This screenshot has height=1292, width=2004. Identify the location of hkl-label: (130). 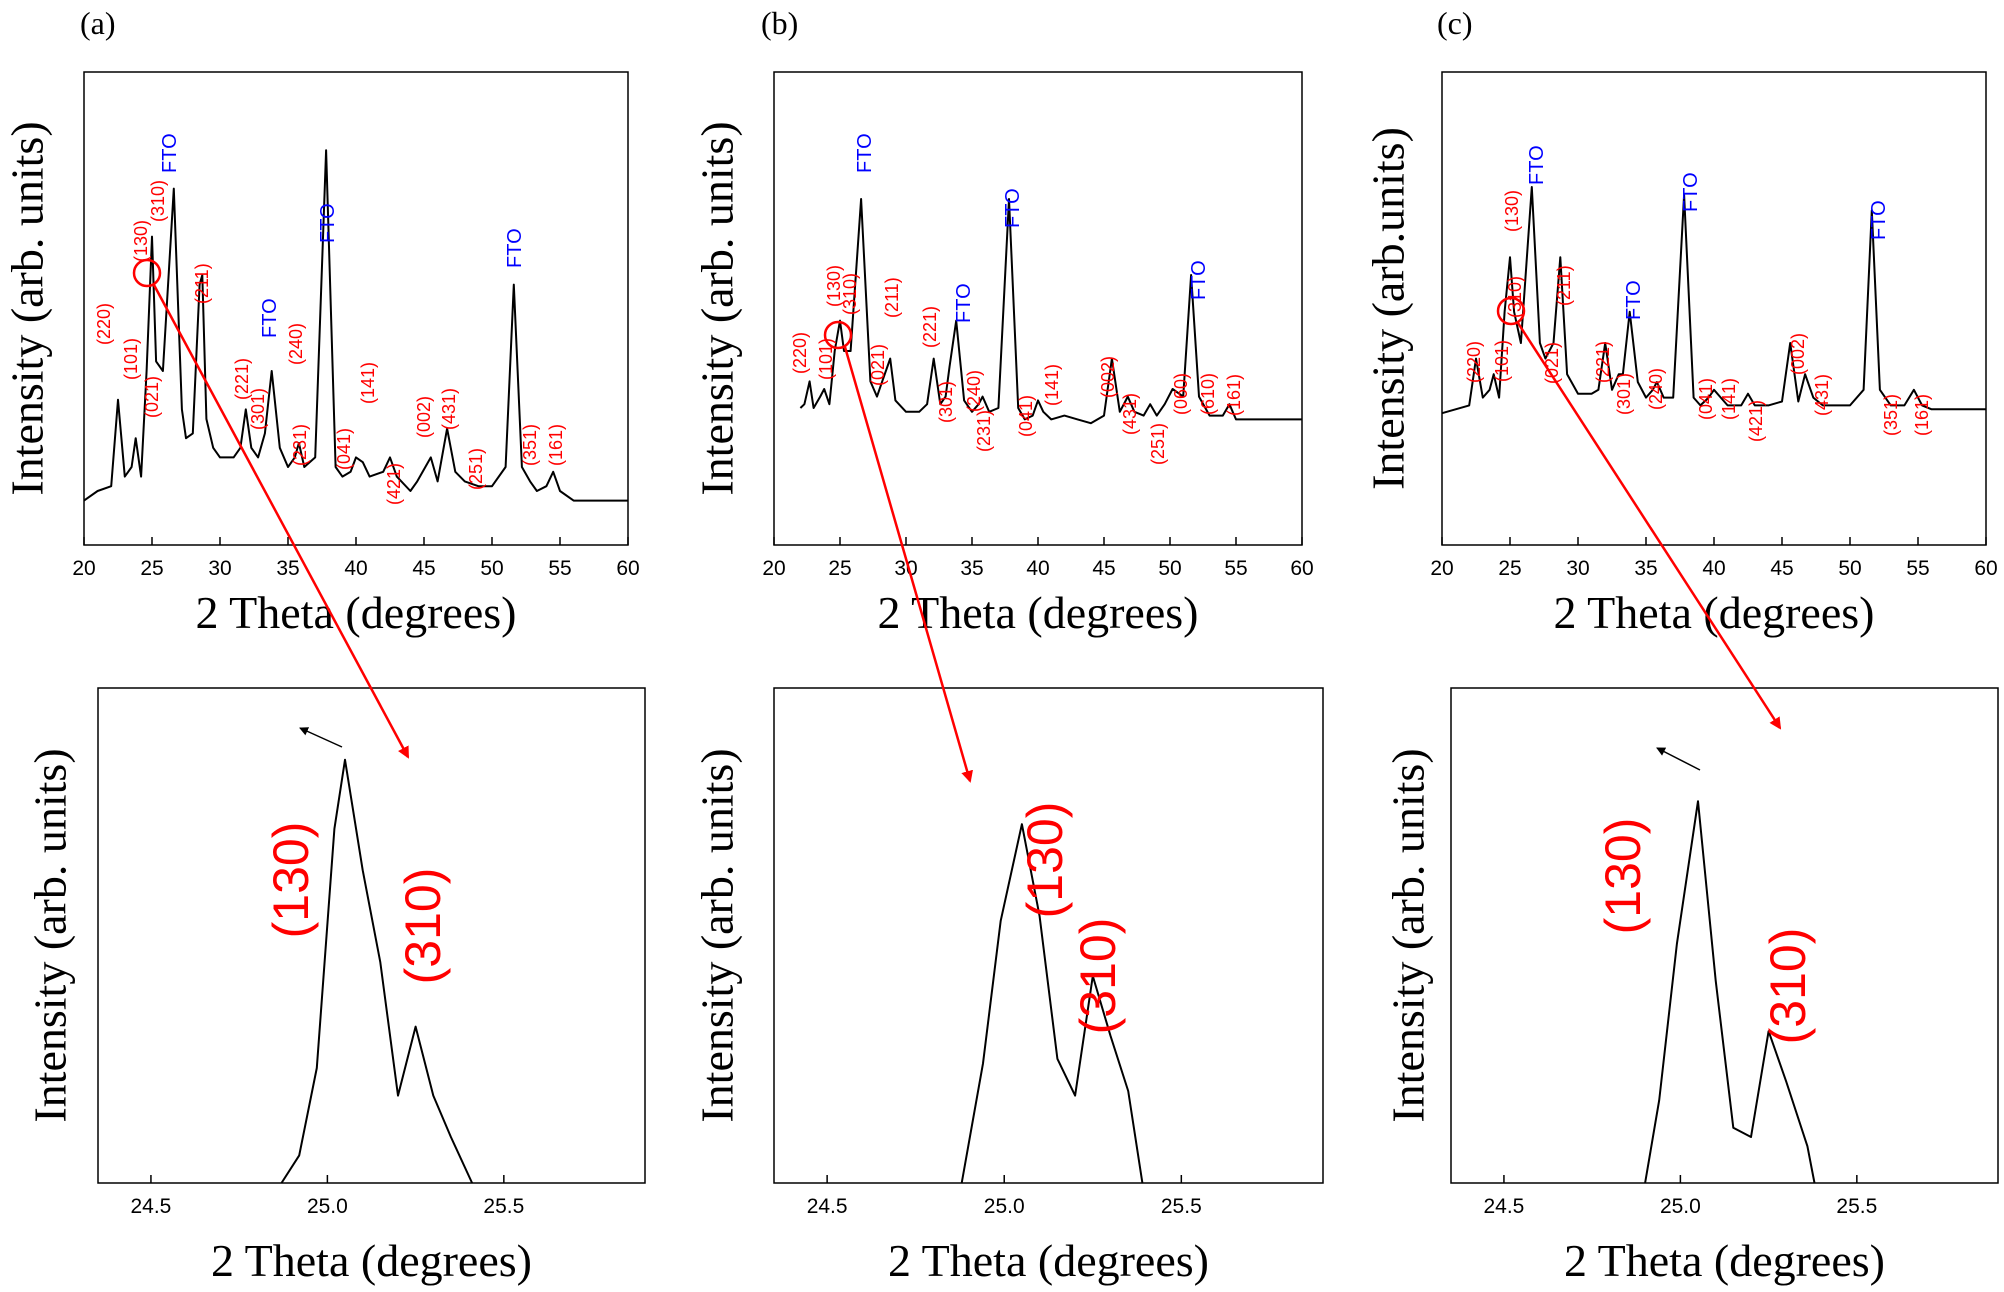
(141, 241).